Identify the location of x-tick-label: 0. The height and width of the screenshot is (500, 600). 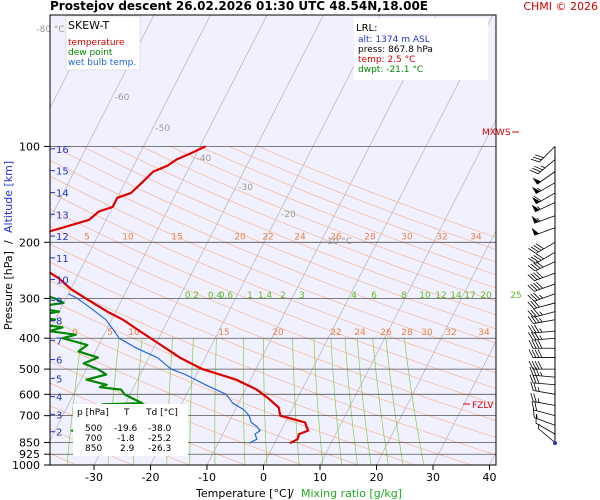
(263, 477).